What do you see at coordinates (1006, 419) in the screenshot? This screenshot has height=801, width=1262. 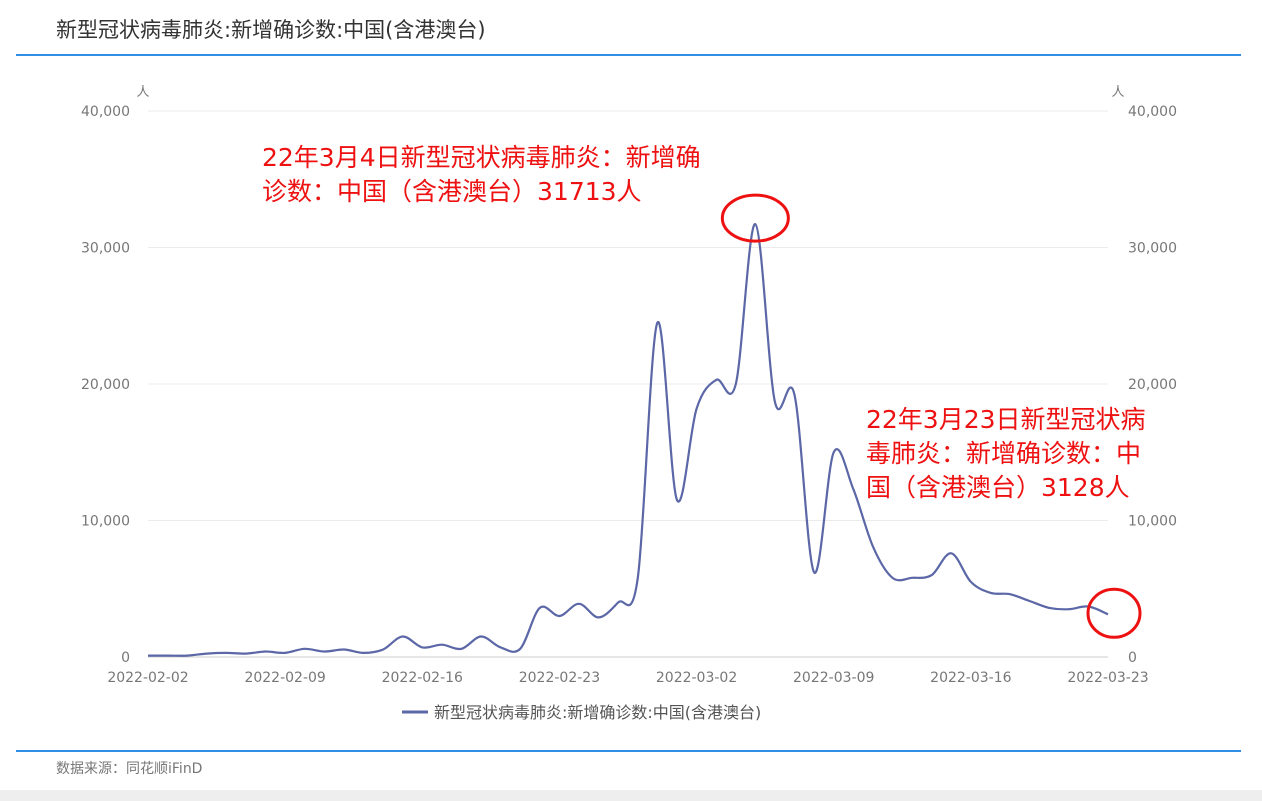 I see `annotation-latest-line1: 22年3月23日新型冠状病` at bounding box center [1006, 419].